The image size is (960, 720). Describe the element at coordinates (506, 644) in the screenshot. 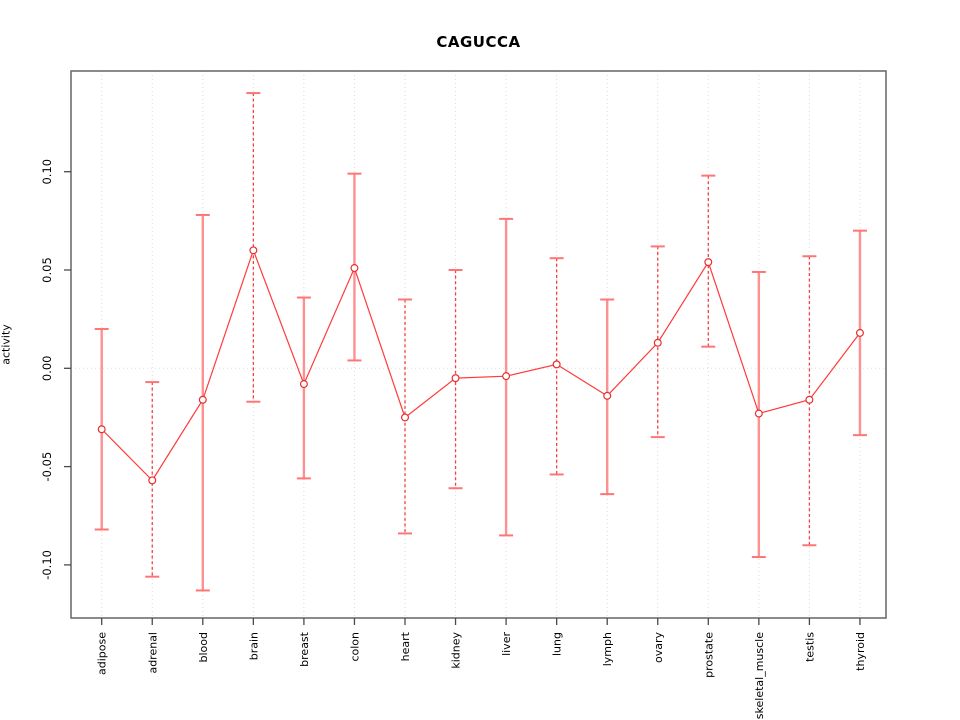

I see `x-tick-label: liver` at that location.